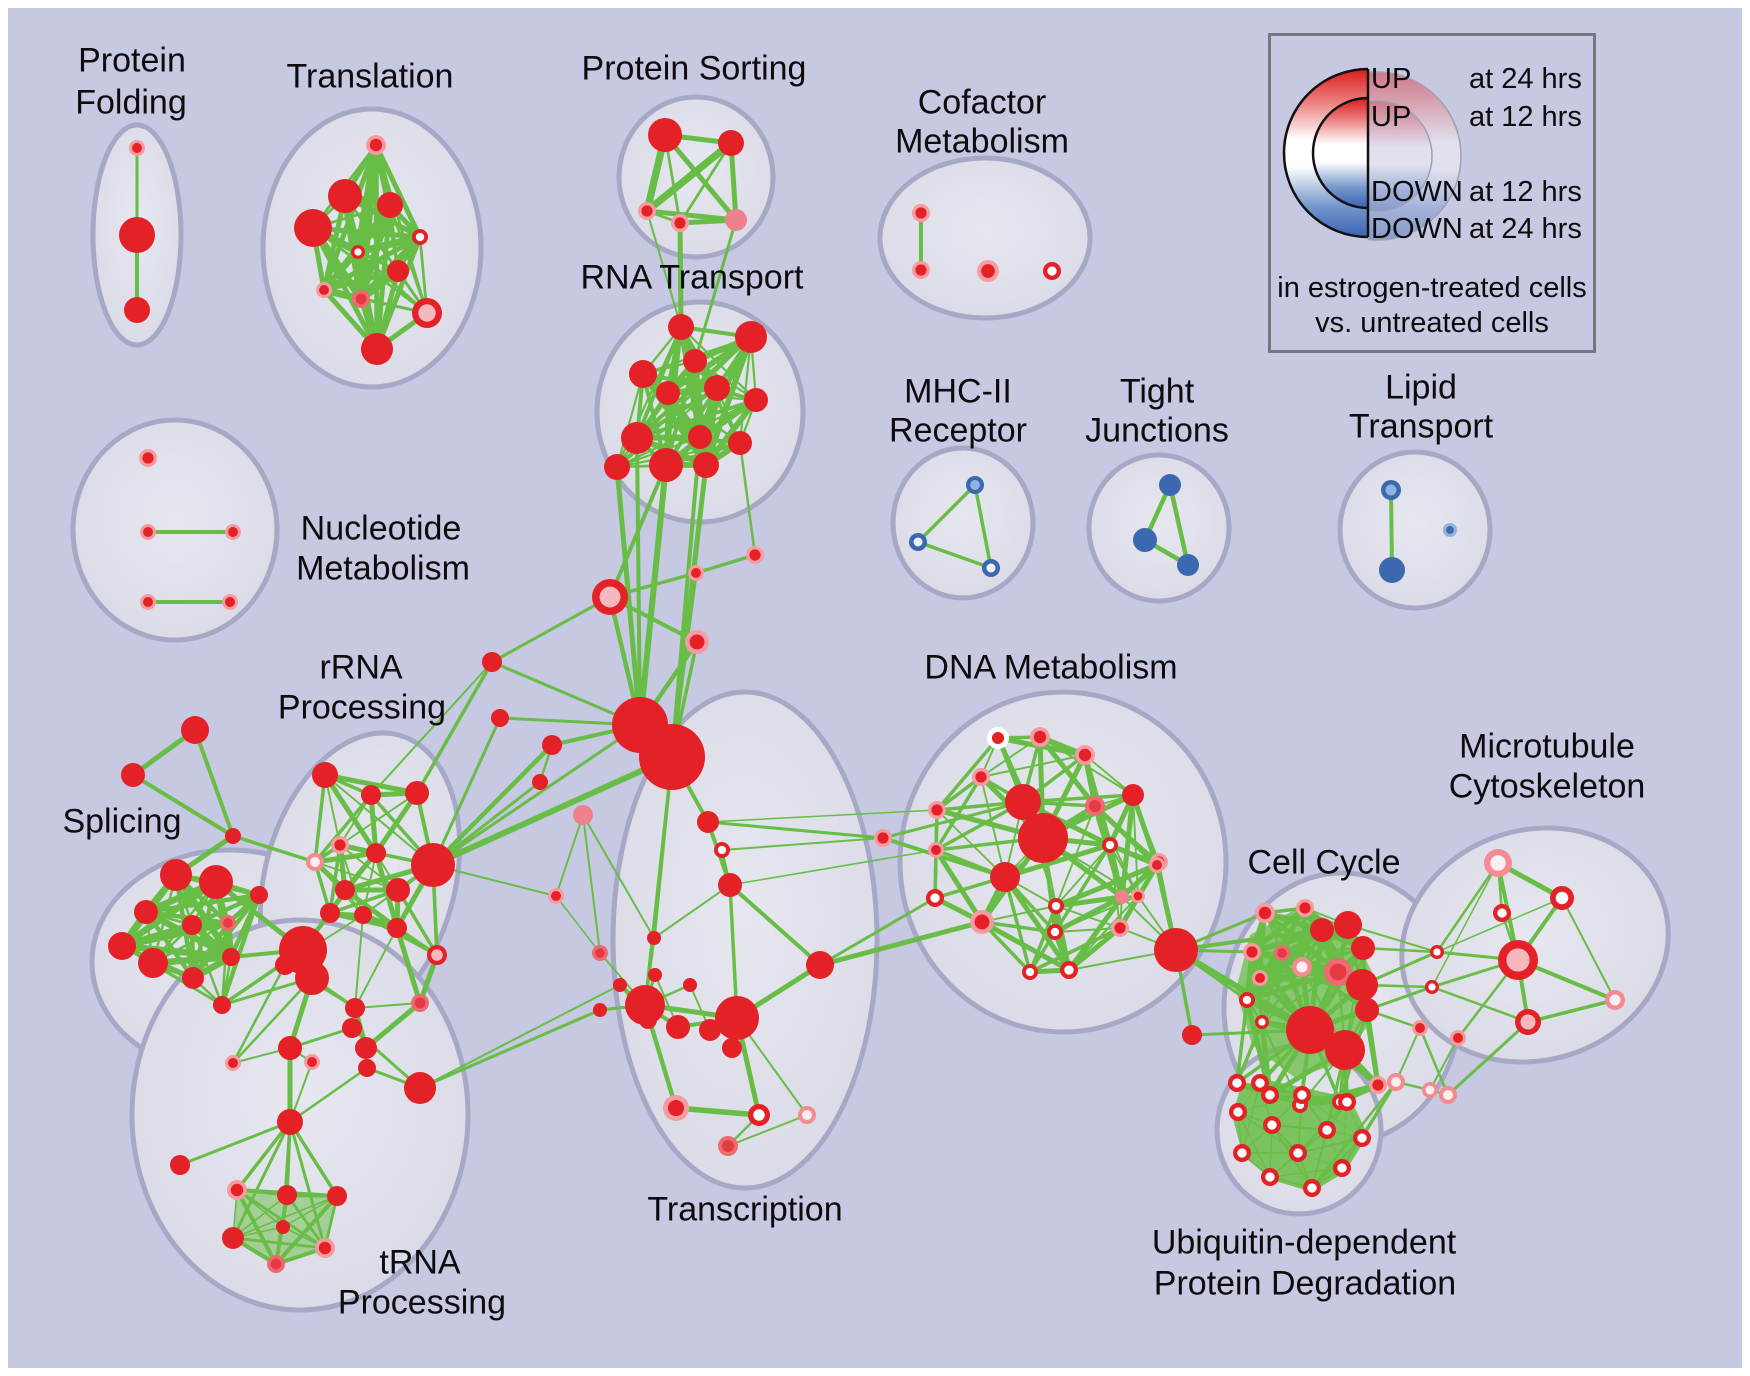  I want to click on cluster-ellipse-dna-metabolism, so click(1063, 862).